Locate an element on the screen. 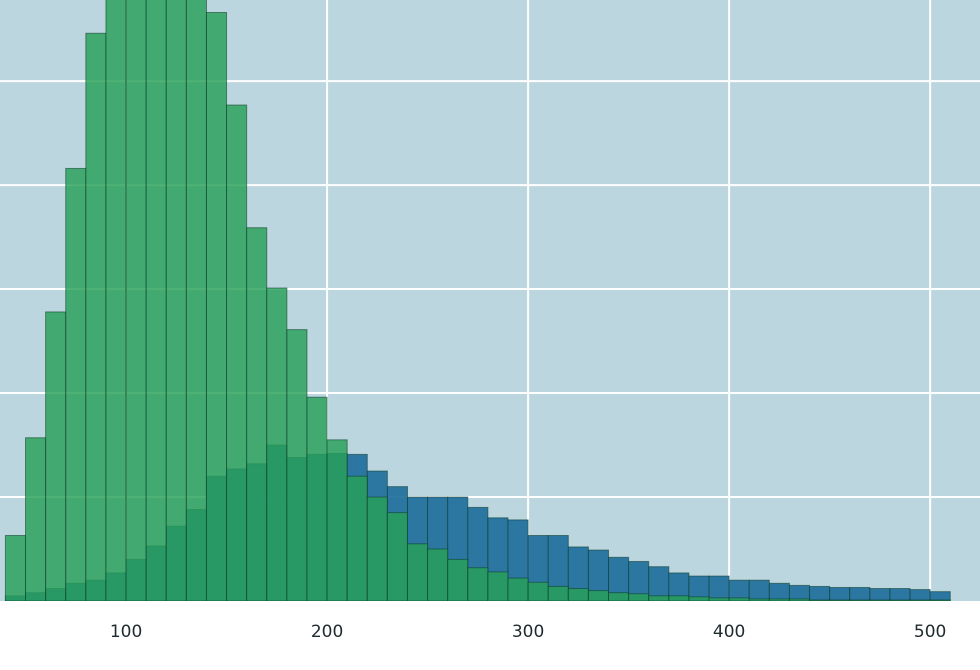 This screenshot has width=980, height=670. axis-labels: 100 200 300 400 500 is located at coordinates (528, 632).